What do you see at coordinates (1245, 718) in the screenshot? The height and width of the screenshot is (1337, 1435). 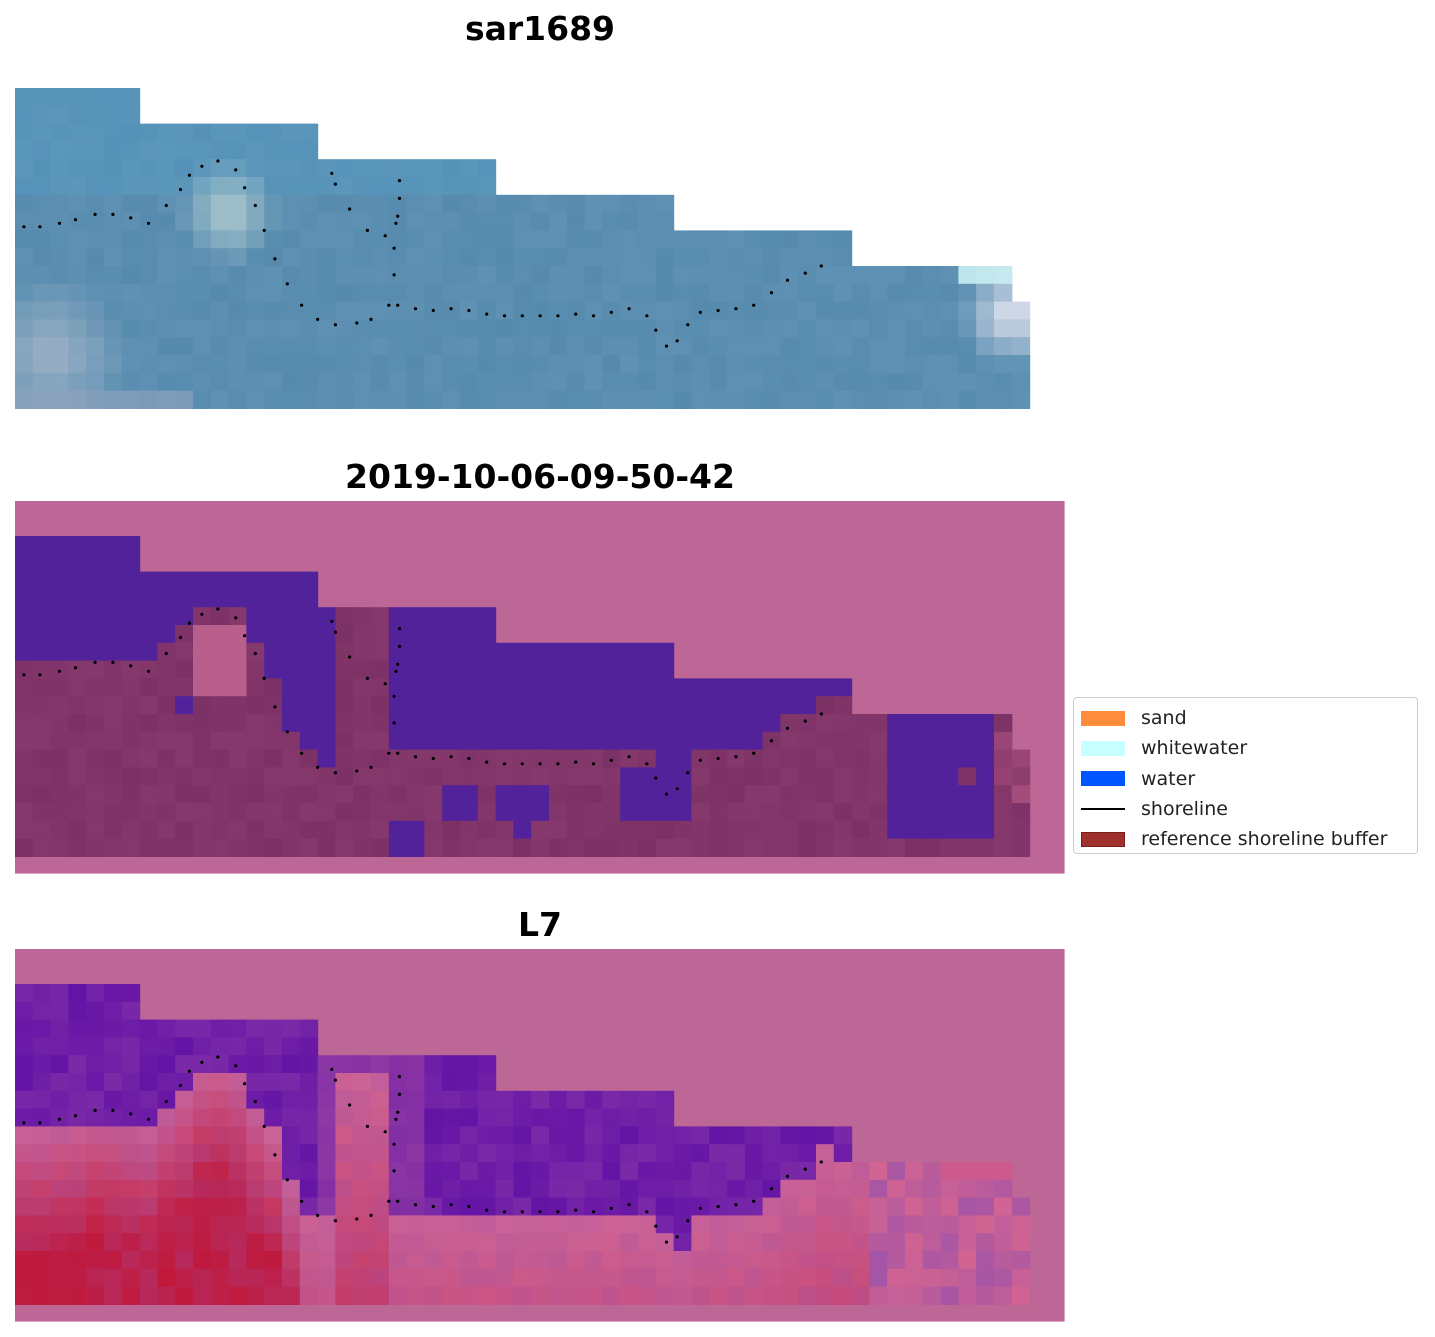 I see `legend-item-sand: sand` at bounding box center [1245, 718].